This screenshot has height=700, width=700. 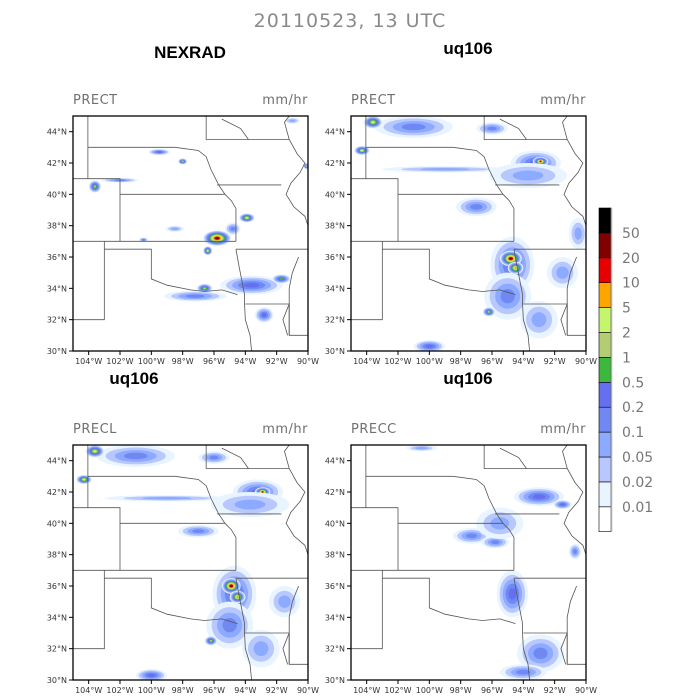 What do you see at coordinates (626, 358) in the screenshot?
I see `colorbar-label: 1` at bounding box center [626, 358].